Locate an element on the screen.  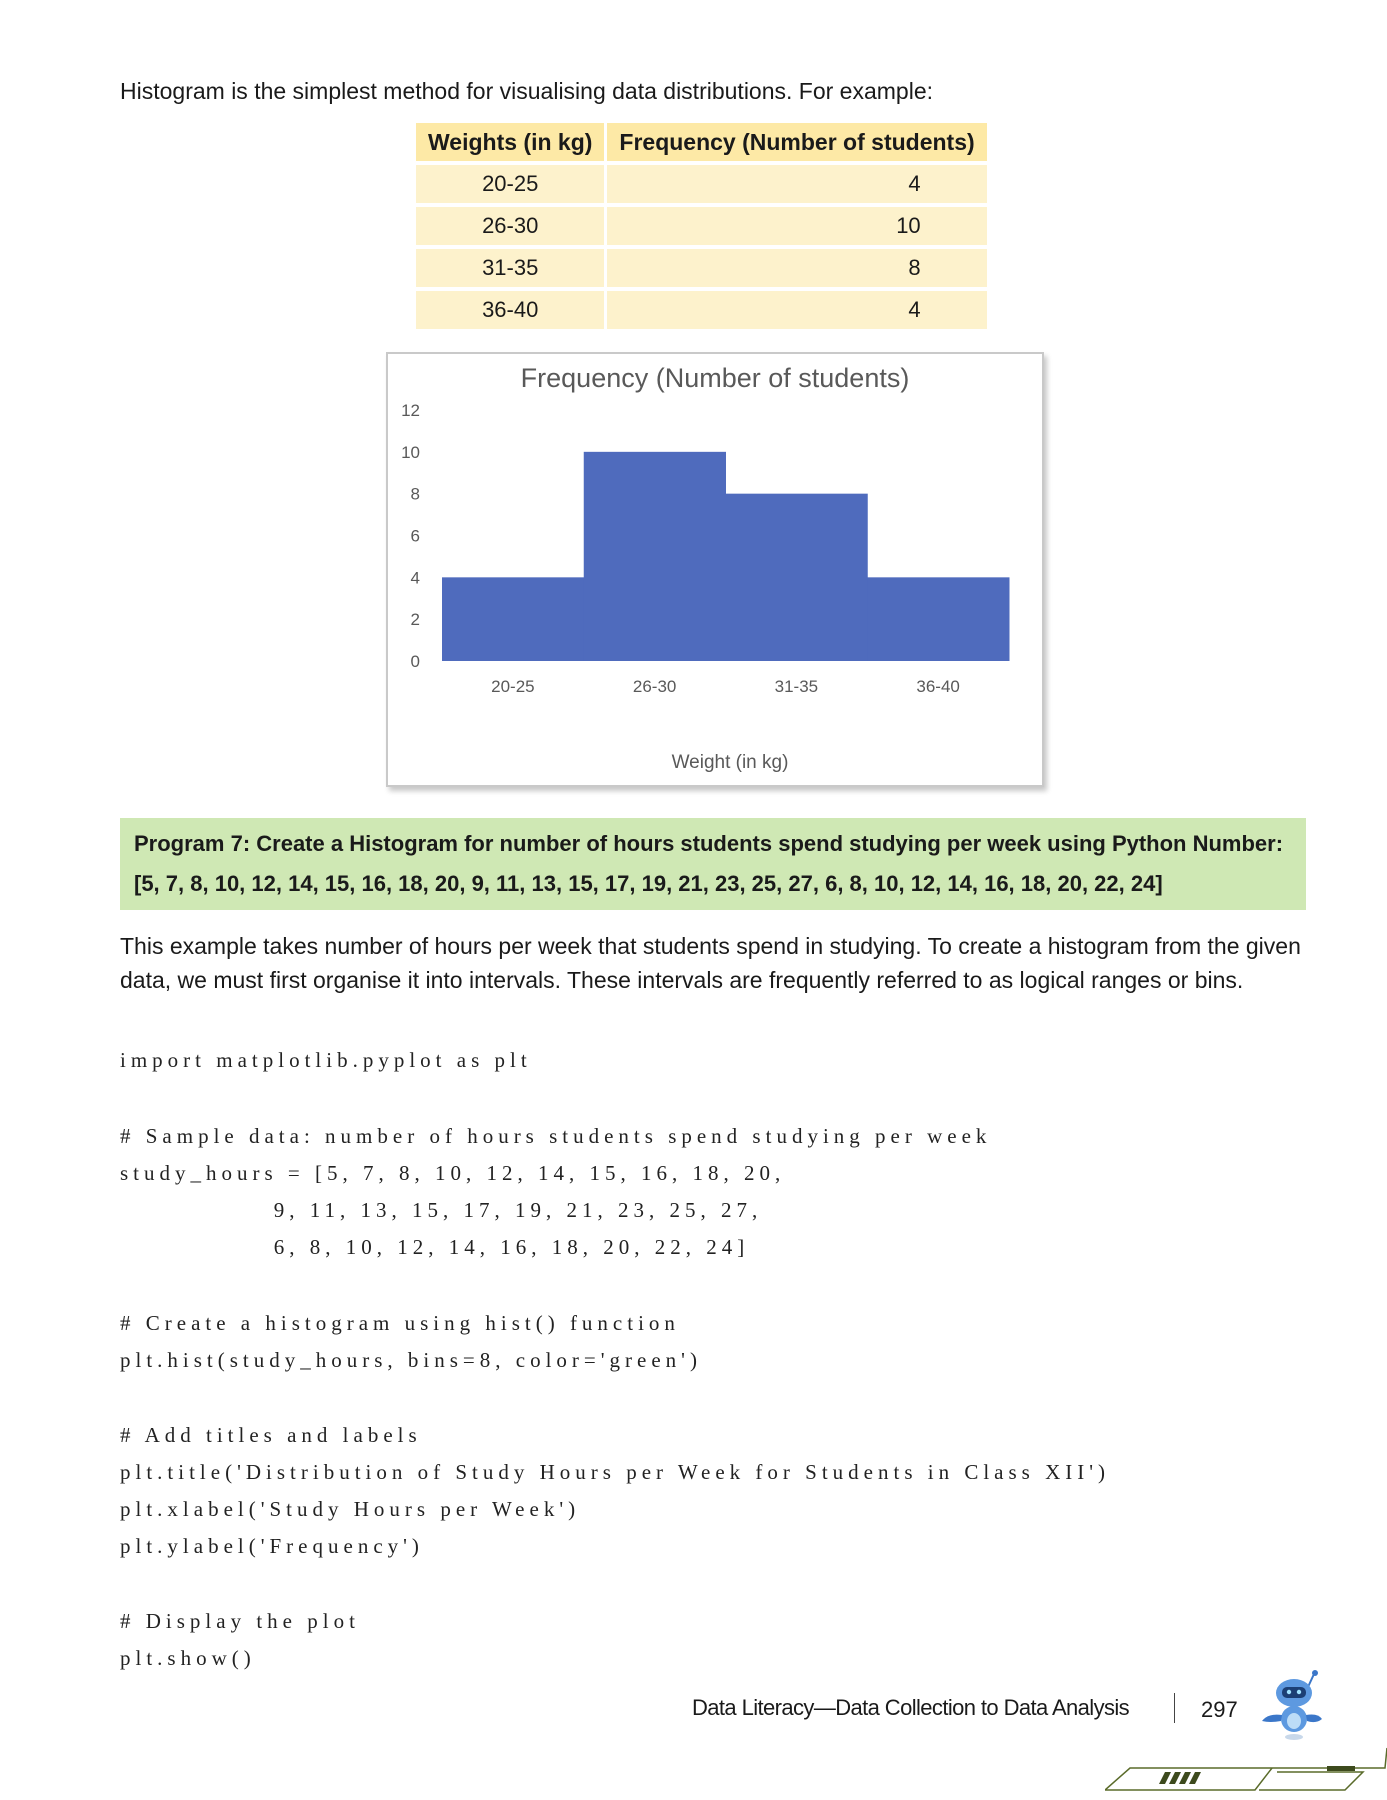
code-line: 9, 11, 13, 15, 17, 19, 21, 23, 25, 27, is located at coordinates (441, 1210).